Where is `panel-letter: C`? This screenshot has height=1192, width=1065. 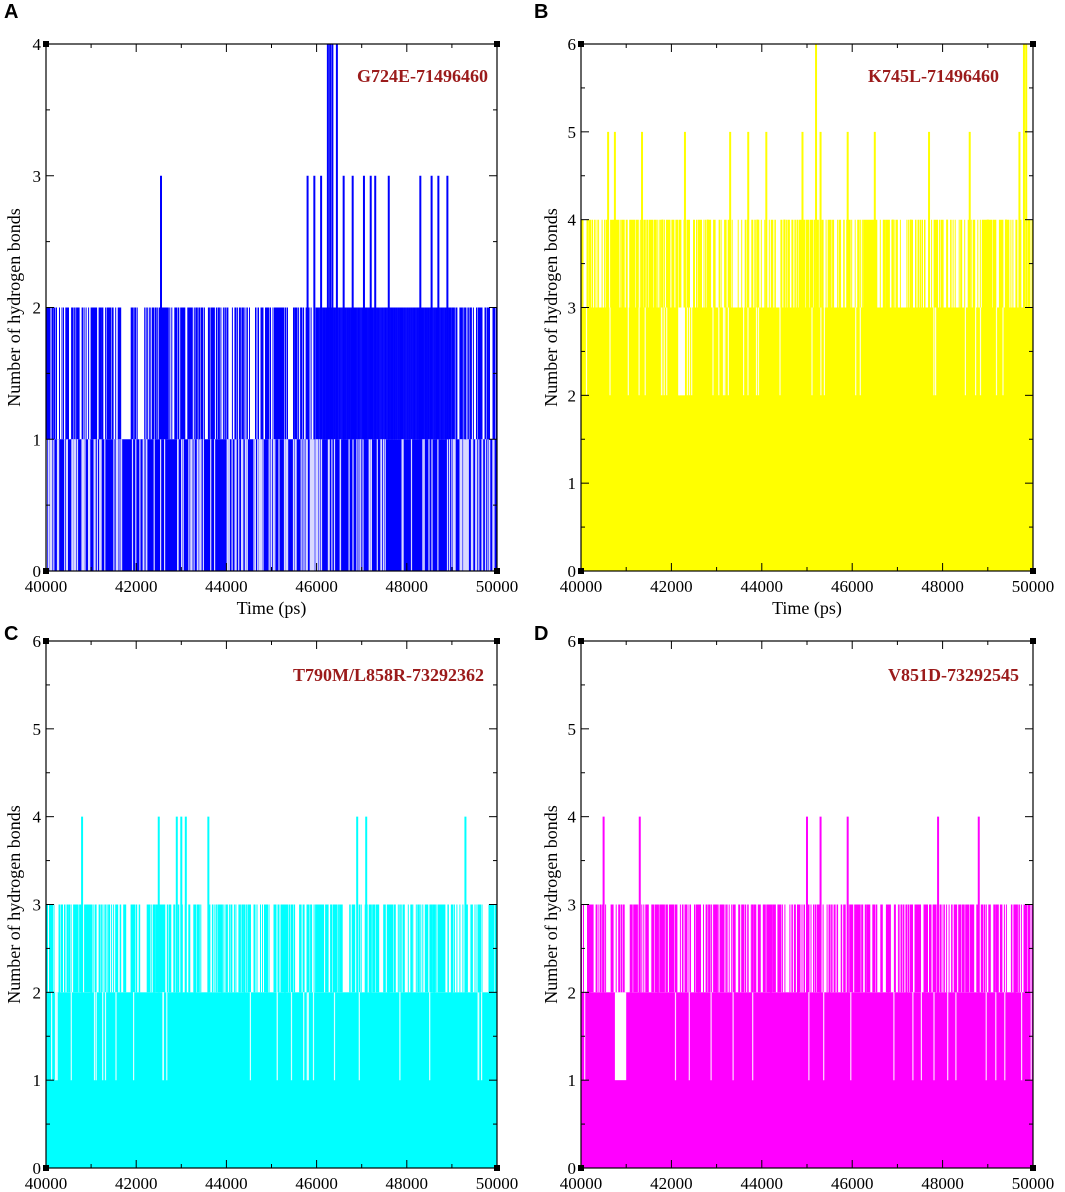
panel-letter: C is located at coordinates (11, 634).